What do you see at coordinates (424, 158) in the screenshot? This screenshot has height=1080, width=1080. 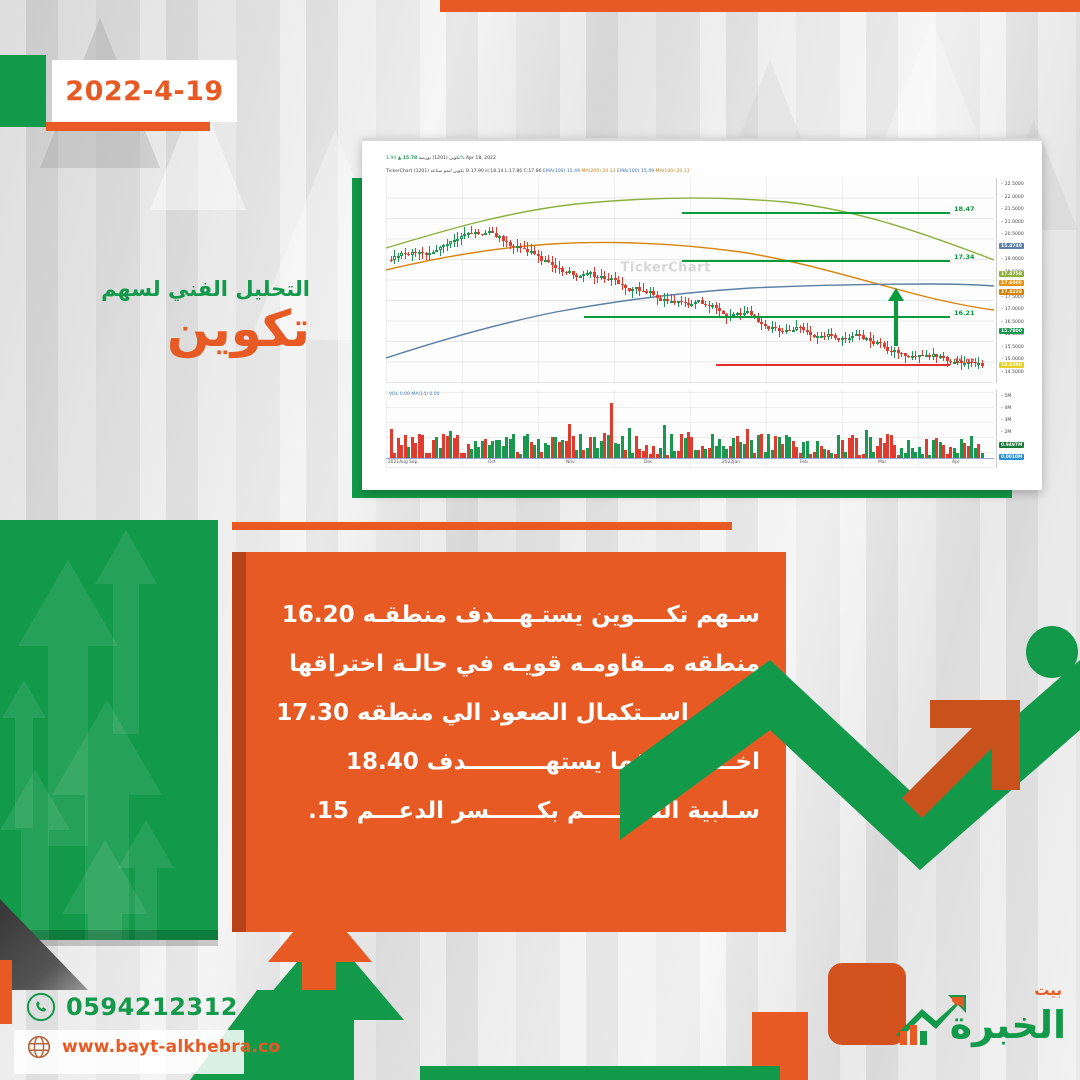 I see `chart-exchange: بورصة` at bounding box center [424, 158].